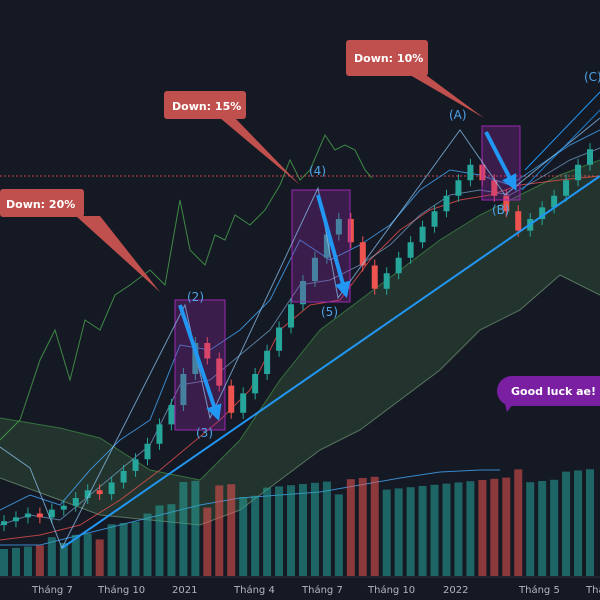  What do you see at coordinates (458, 115) in the screenshot?
I see `wave-label-a: (A)` at bounding box center [458, 115].